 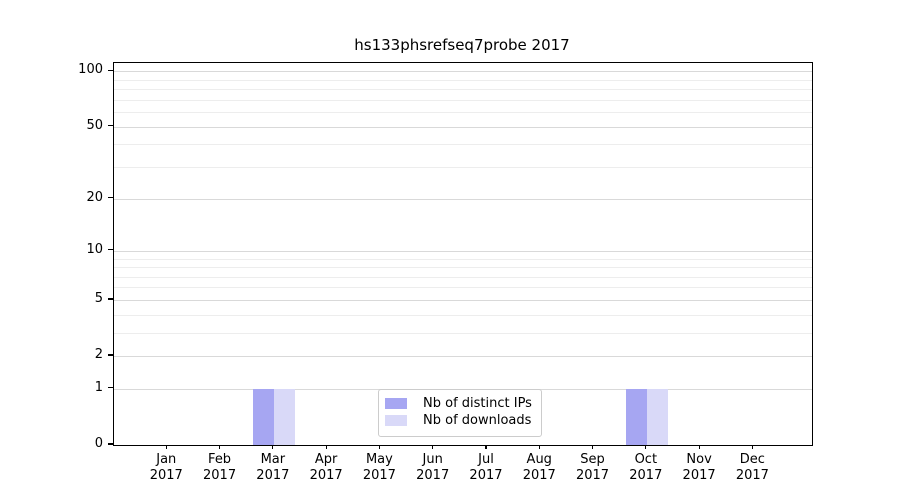 I want to click on x-tick-label: Jun 2017, so click(x=433, y=467).